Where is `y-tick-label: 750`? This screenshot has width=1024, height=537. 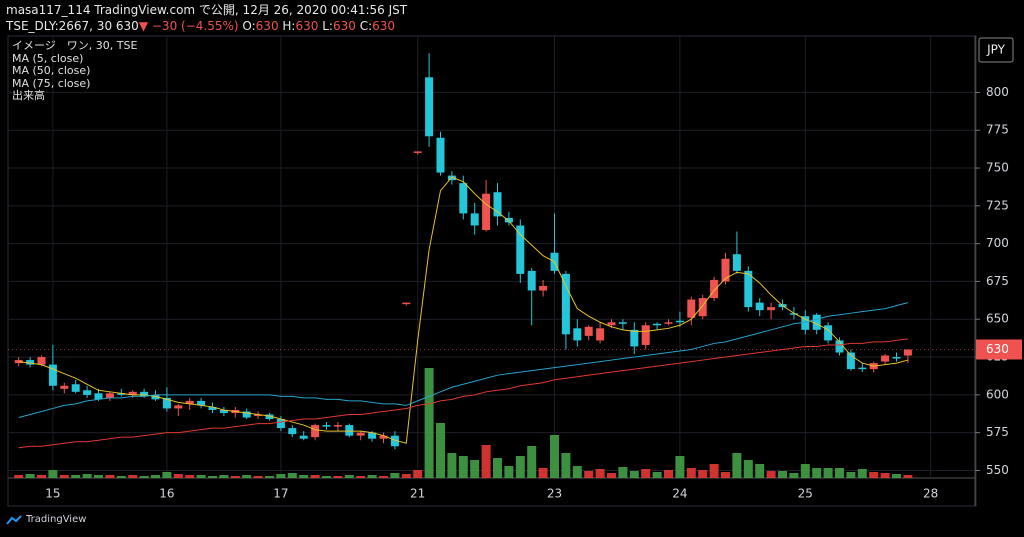
y-tick-label: 750 is located at coordinates (997, 168).